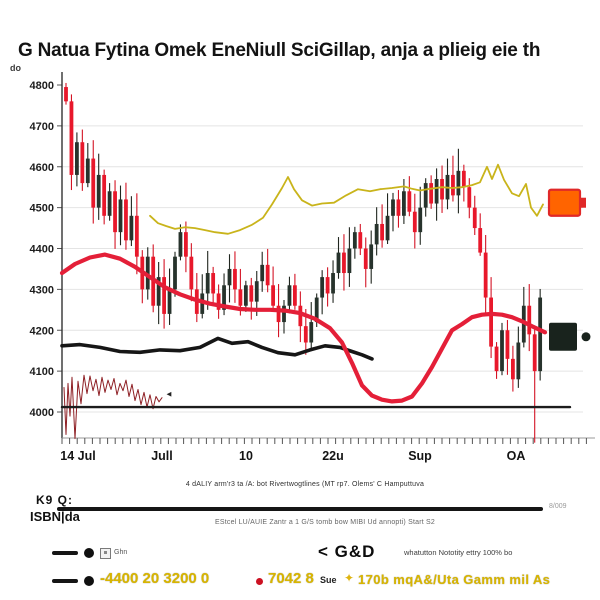 The width and height of the screenshot is (600, 600). Describe the element at coordinates (328, 580) in the screenshot. I see `legend2-suffix: Sue` at that location.